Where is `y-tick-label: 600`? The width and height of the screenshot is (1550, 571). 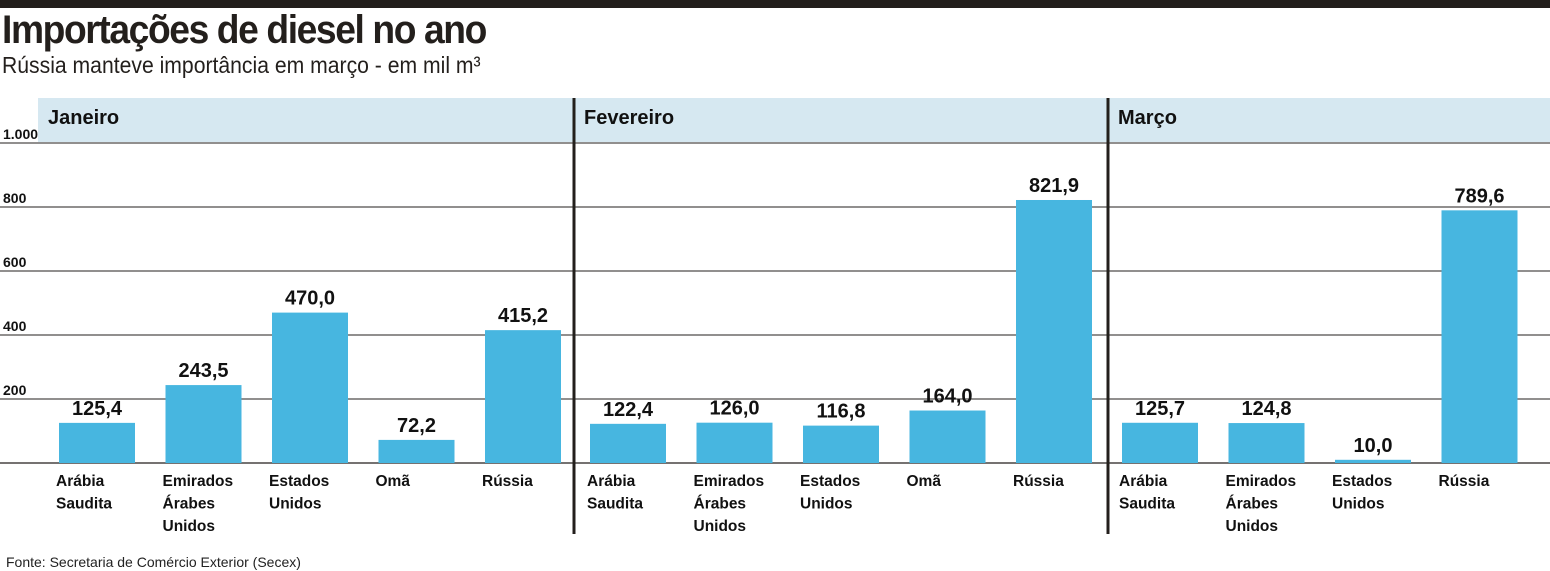 y-tick-label: 600 is located at coordinates (15, 262).